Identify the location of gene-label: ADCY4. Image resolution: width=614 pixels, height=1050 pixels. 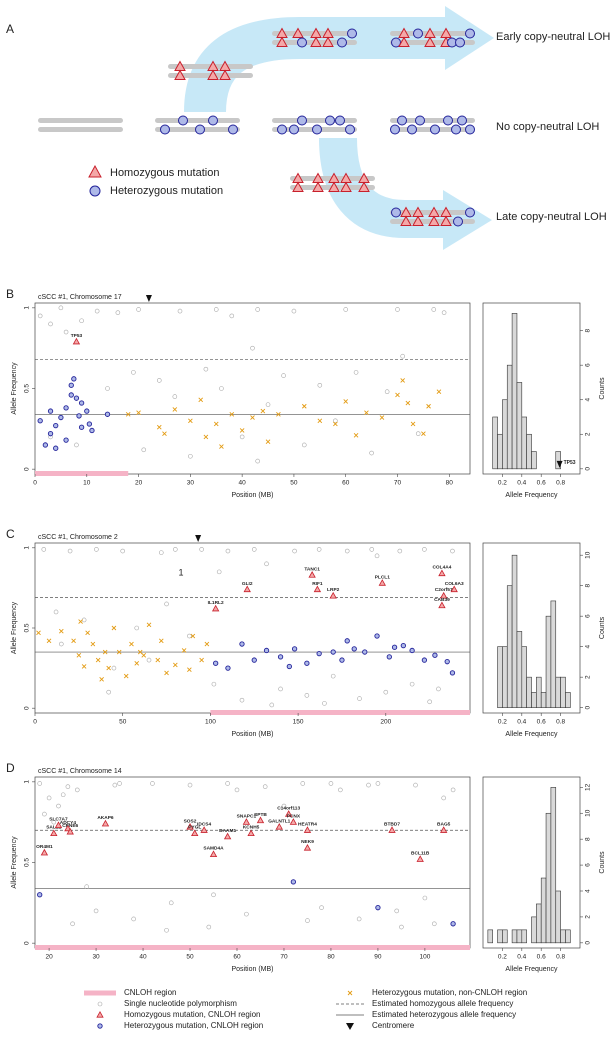
(68, 823).